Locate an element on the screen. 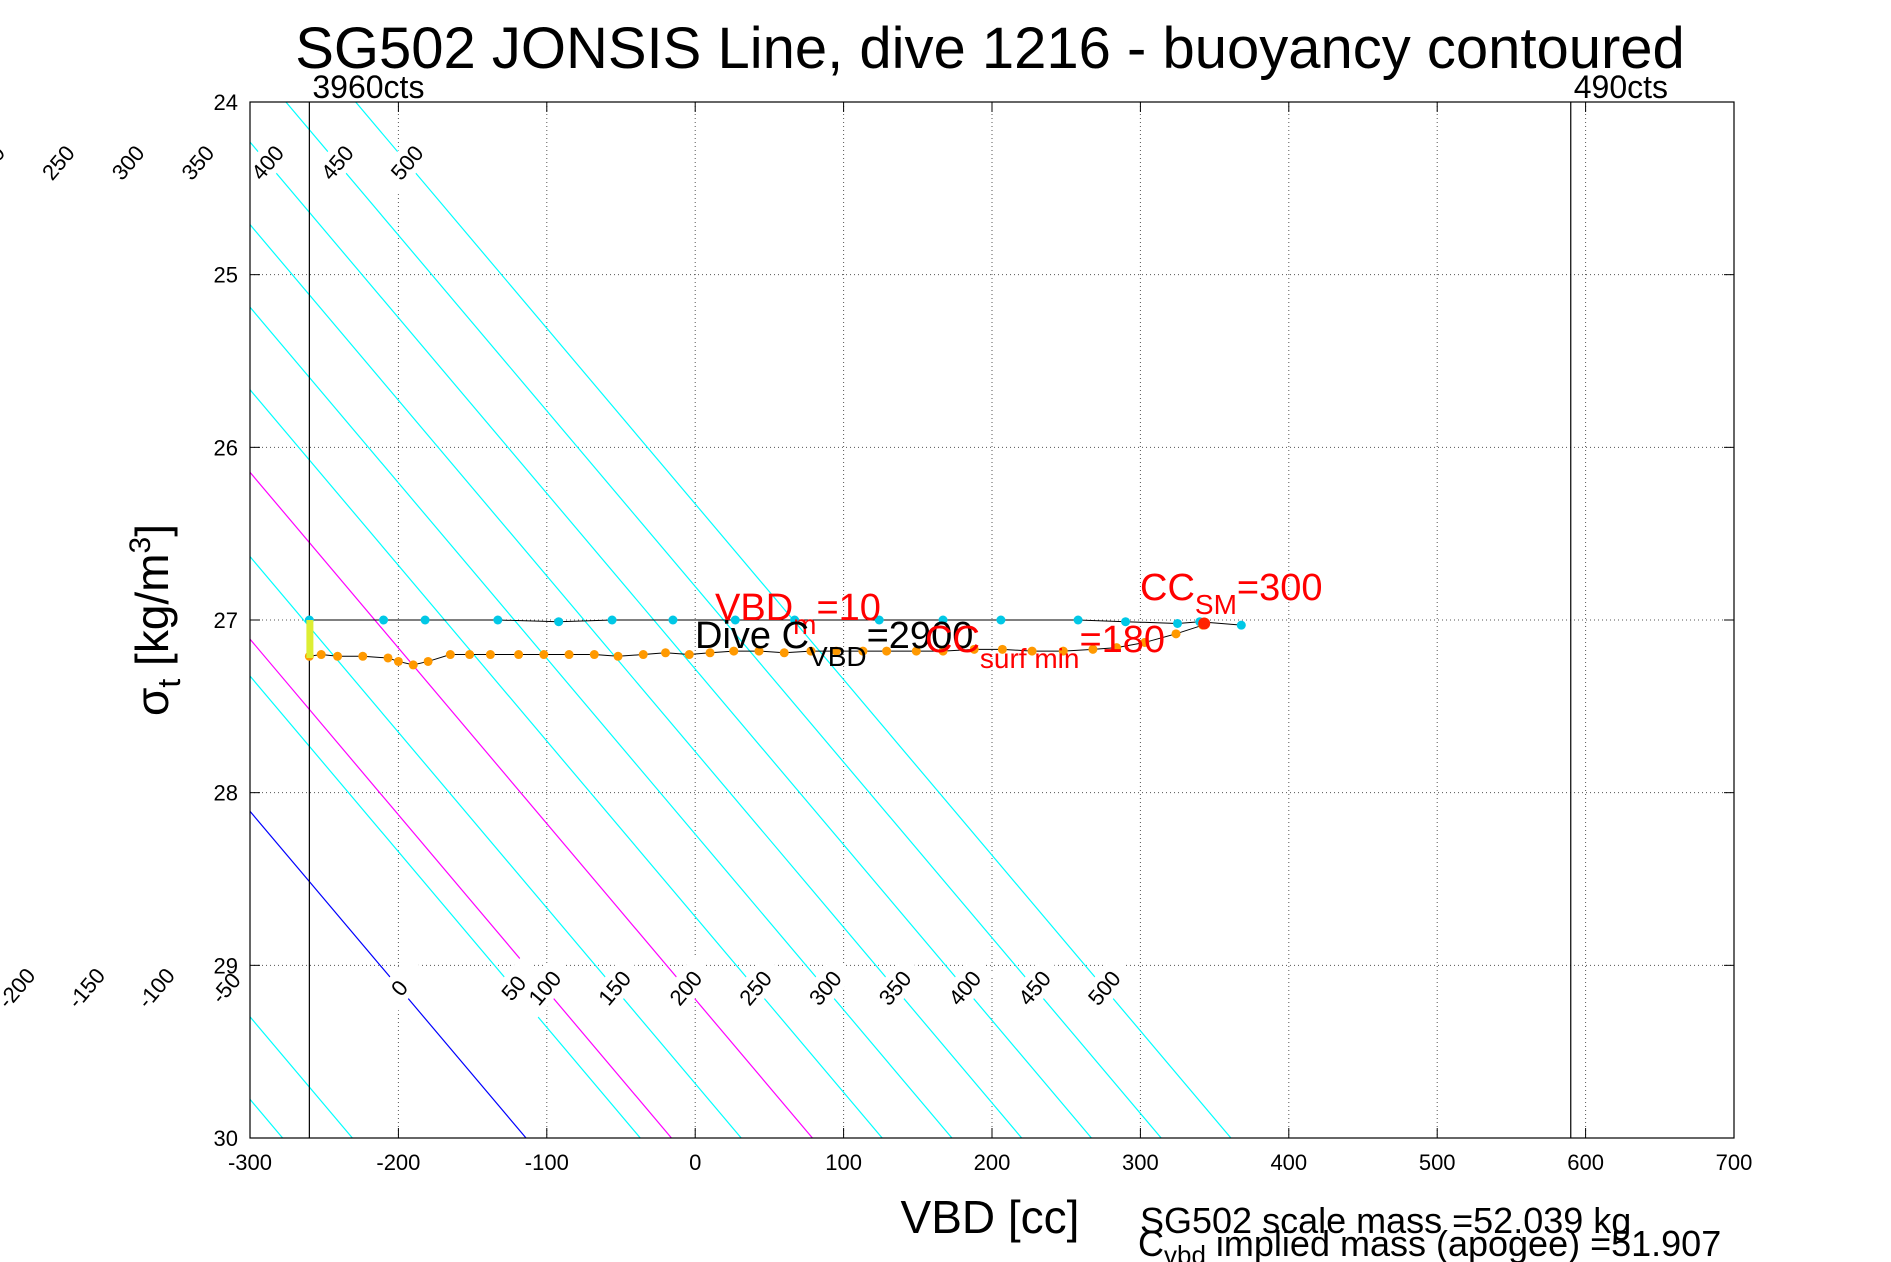 The image size is (1891, 1262). annotation-cc-surf-min-sub: surf min is located at coordinates (1030, 658).